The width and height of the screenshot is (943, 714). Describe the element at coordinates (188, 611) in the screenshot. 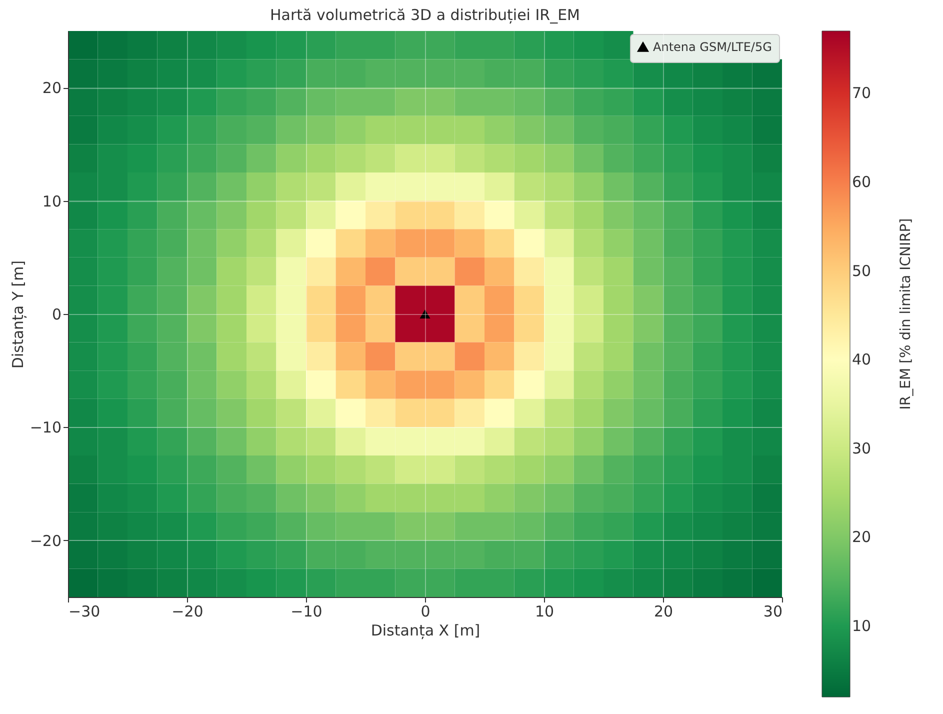

I see `x-tick-label: −20` at that location.